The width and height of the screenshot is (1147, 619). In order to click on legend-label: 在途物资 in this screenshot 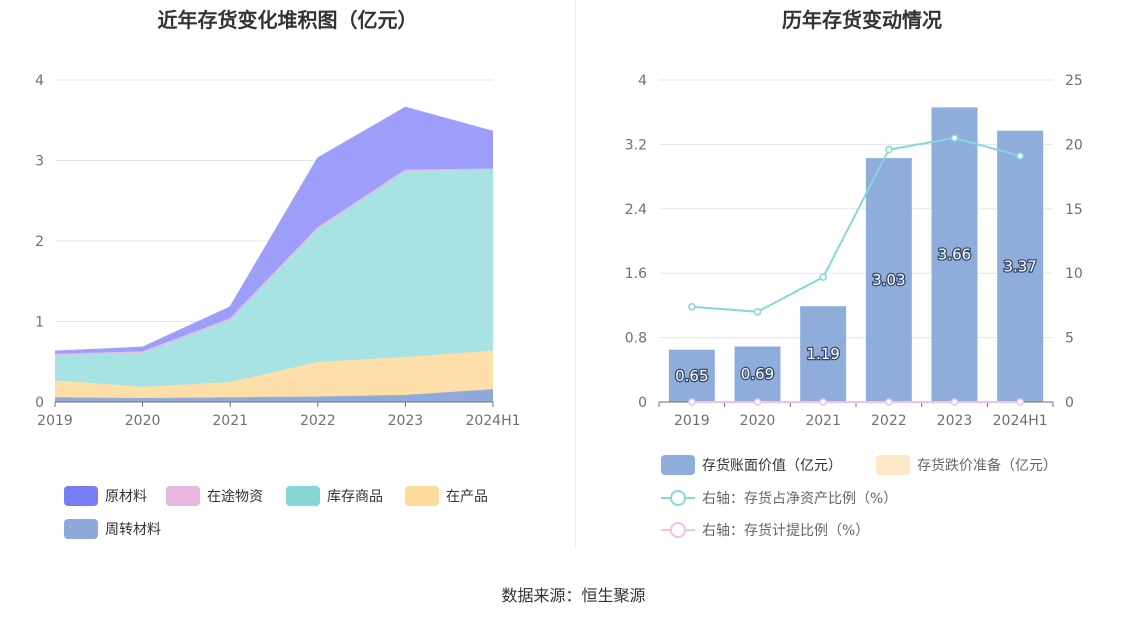, I will do `click(235, 497)`.